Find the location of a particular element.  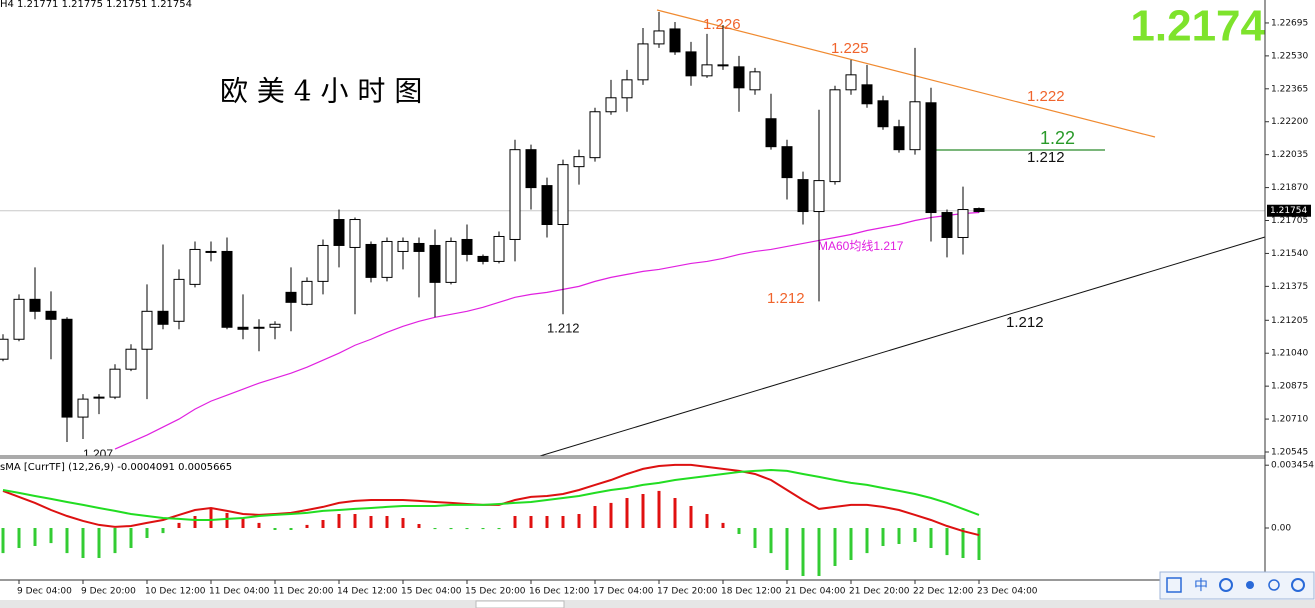

ime-mode: 中 is located at coordinates (1201, 586).